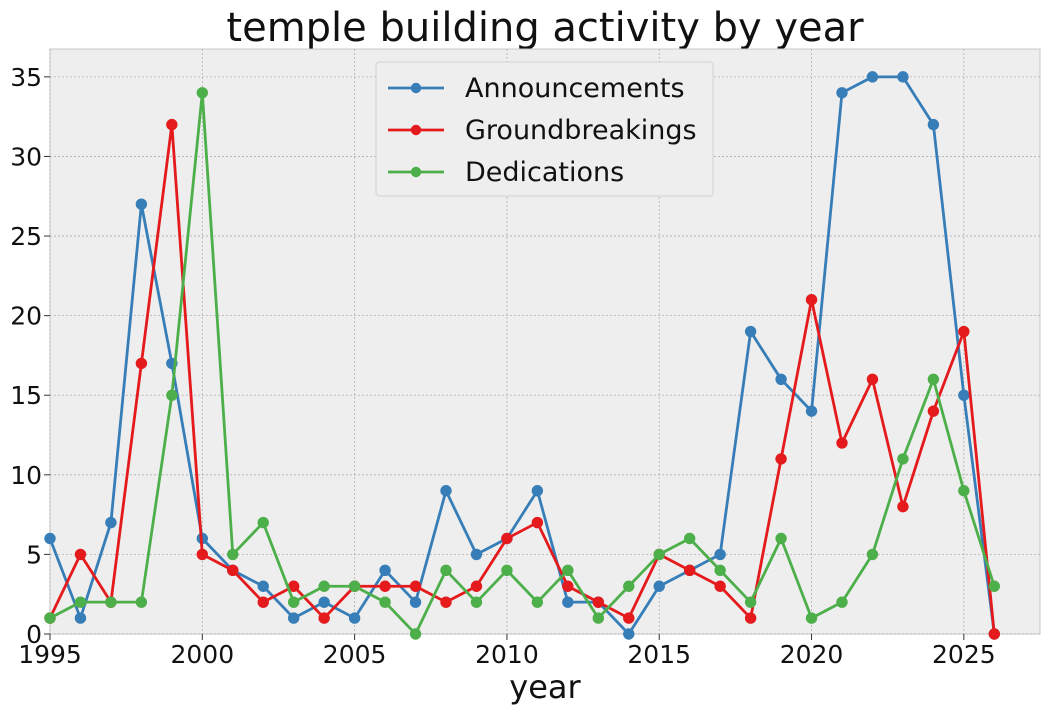  What do you see at coordinates (26, 156) in the screenshot?
I see `y-tick-label-6: 30` at bounding box center [26, 156].